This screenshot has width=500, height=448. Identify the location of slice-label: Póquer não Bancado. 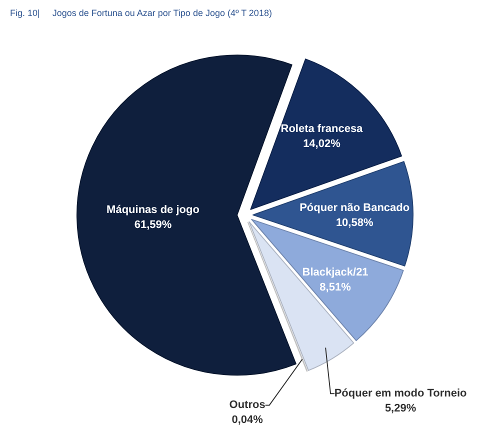
(355, 208).